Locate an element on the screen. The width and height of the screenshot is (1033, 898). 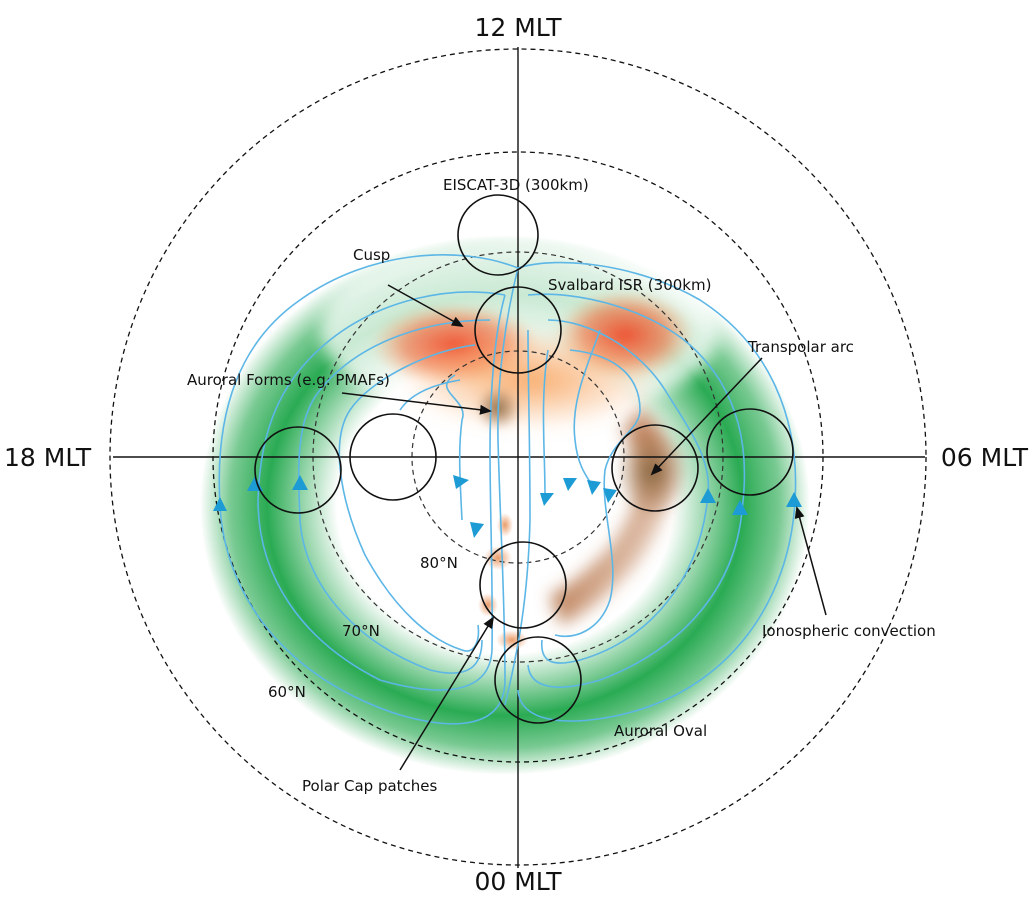
latitude-label-60: 60°N is located at coordinates (287, 692).